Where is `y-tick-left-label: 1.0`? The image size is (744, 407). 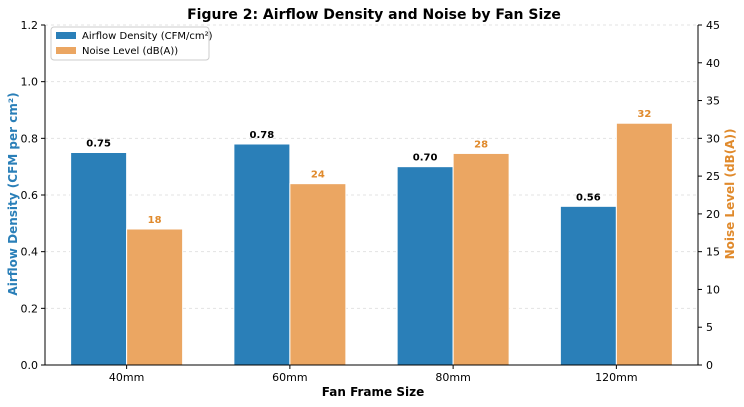
y-tick-left-label: 1.0 is located at coordinates (30, 82).